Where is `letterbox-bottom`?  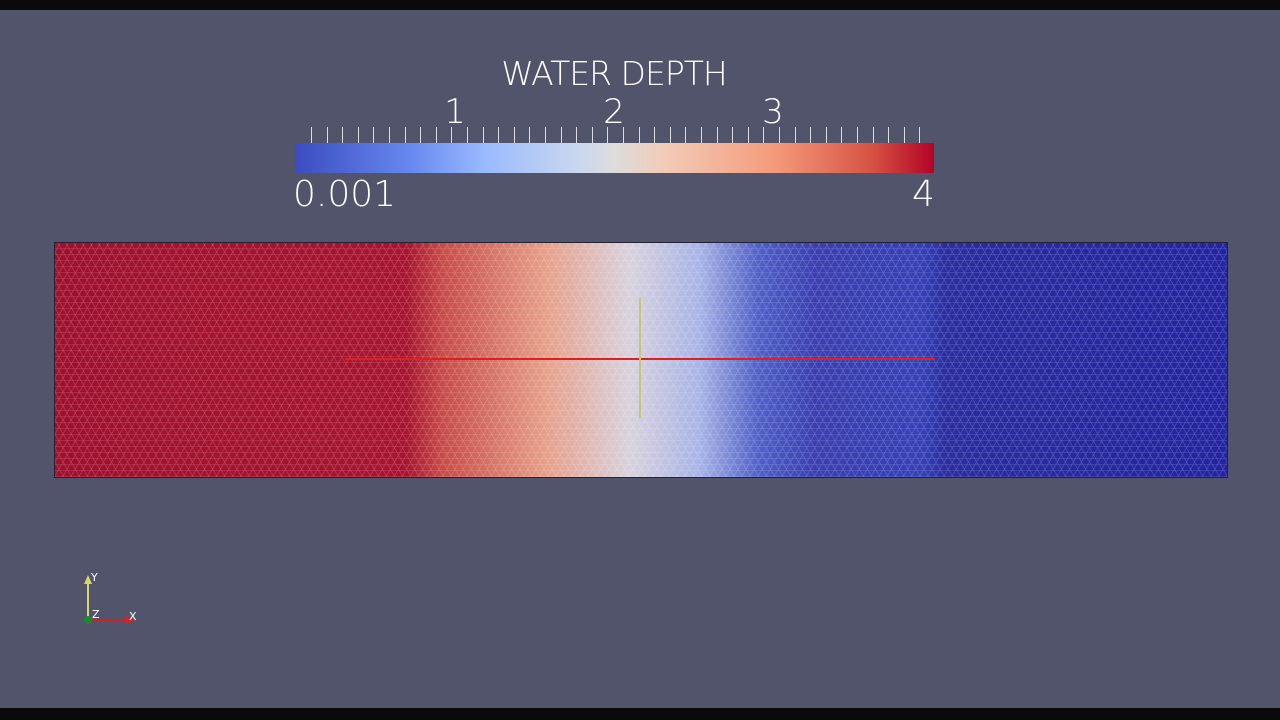 letterbox-bottom is located at coordinates (640, 714).